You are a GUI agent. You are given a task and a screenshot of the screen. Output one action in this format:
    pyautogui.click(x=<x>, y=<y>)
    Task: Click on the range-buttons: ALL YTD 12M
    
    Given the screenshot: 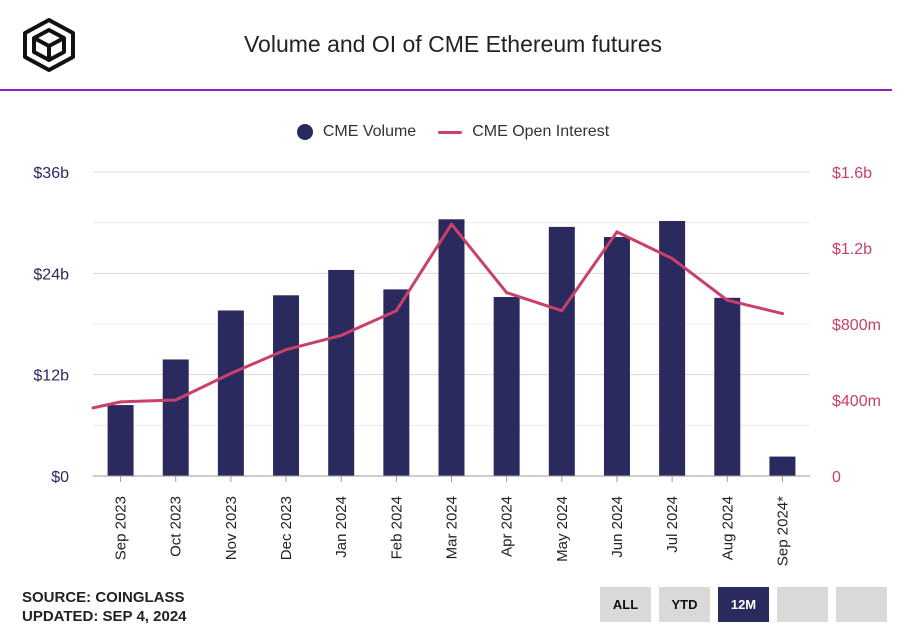 What is the action you would take?
    pyautogui.click(x=743, y=604)
    